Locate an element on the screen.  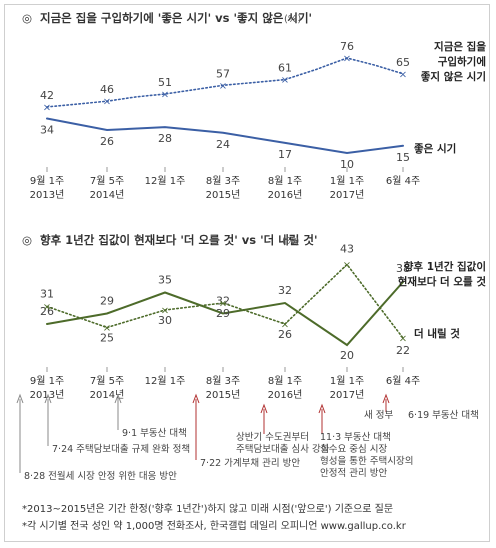
chart1-x-tick-label: 8월 1주 is located at coordinates (285, 181).